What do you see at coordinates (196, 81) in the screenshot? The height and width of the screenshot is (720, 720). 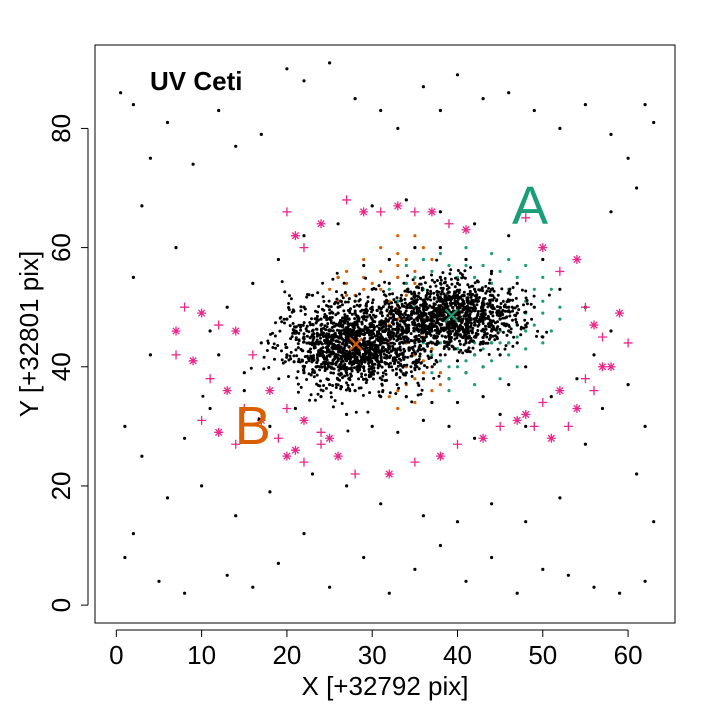 I see `chart-title: UV Ceti` at bounding box center [196, 81].